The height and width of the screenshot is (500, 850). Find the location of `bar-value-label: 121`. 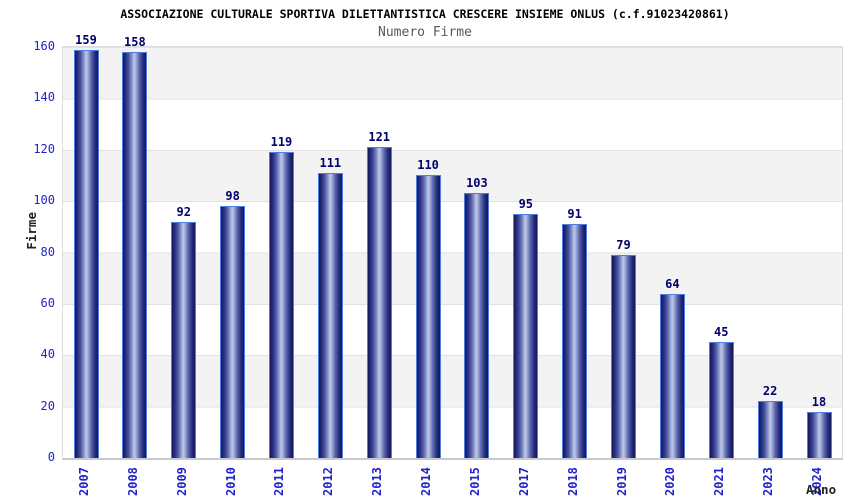

bar-value-label: 121 is located at coordinates (379, 137).